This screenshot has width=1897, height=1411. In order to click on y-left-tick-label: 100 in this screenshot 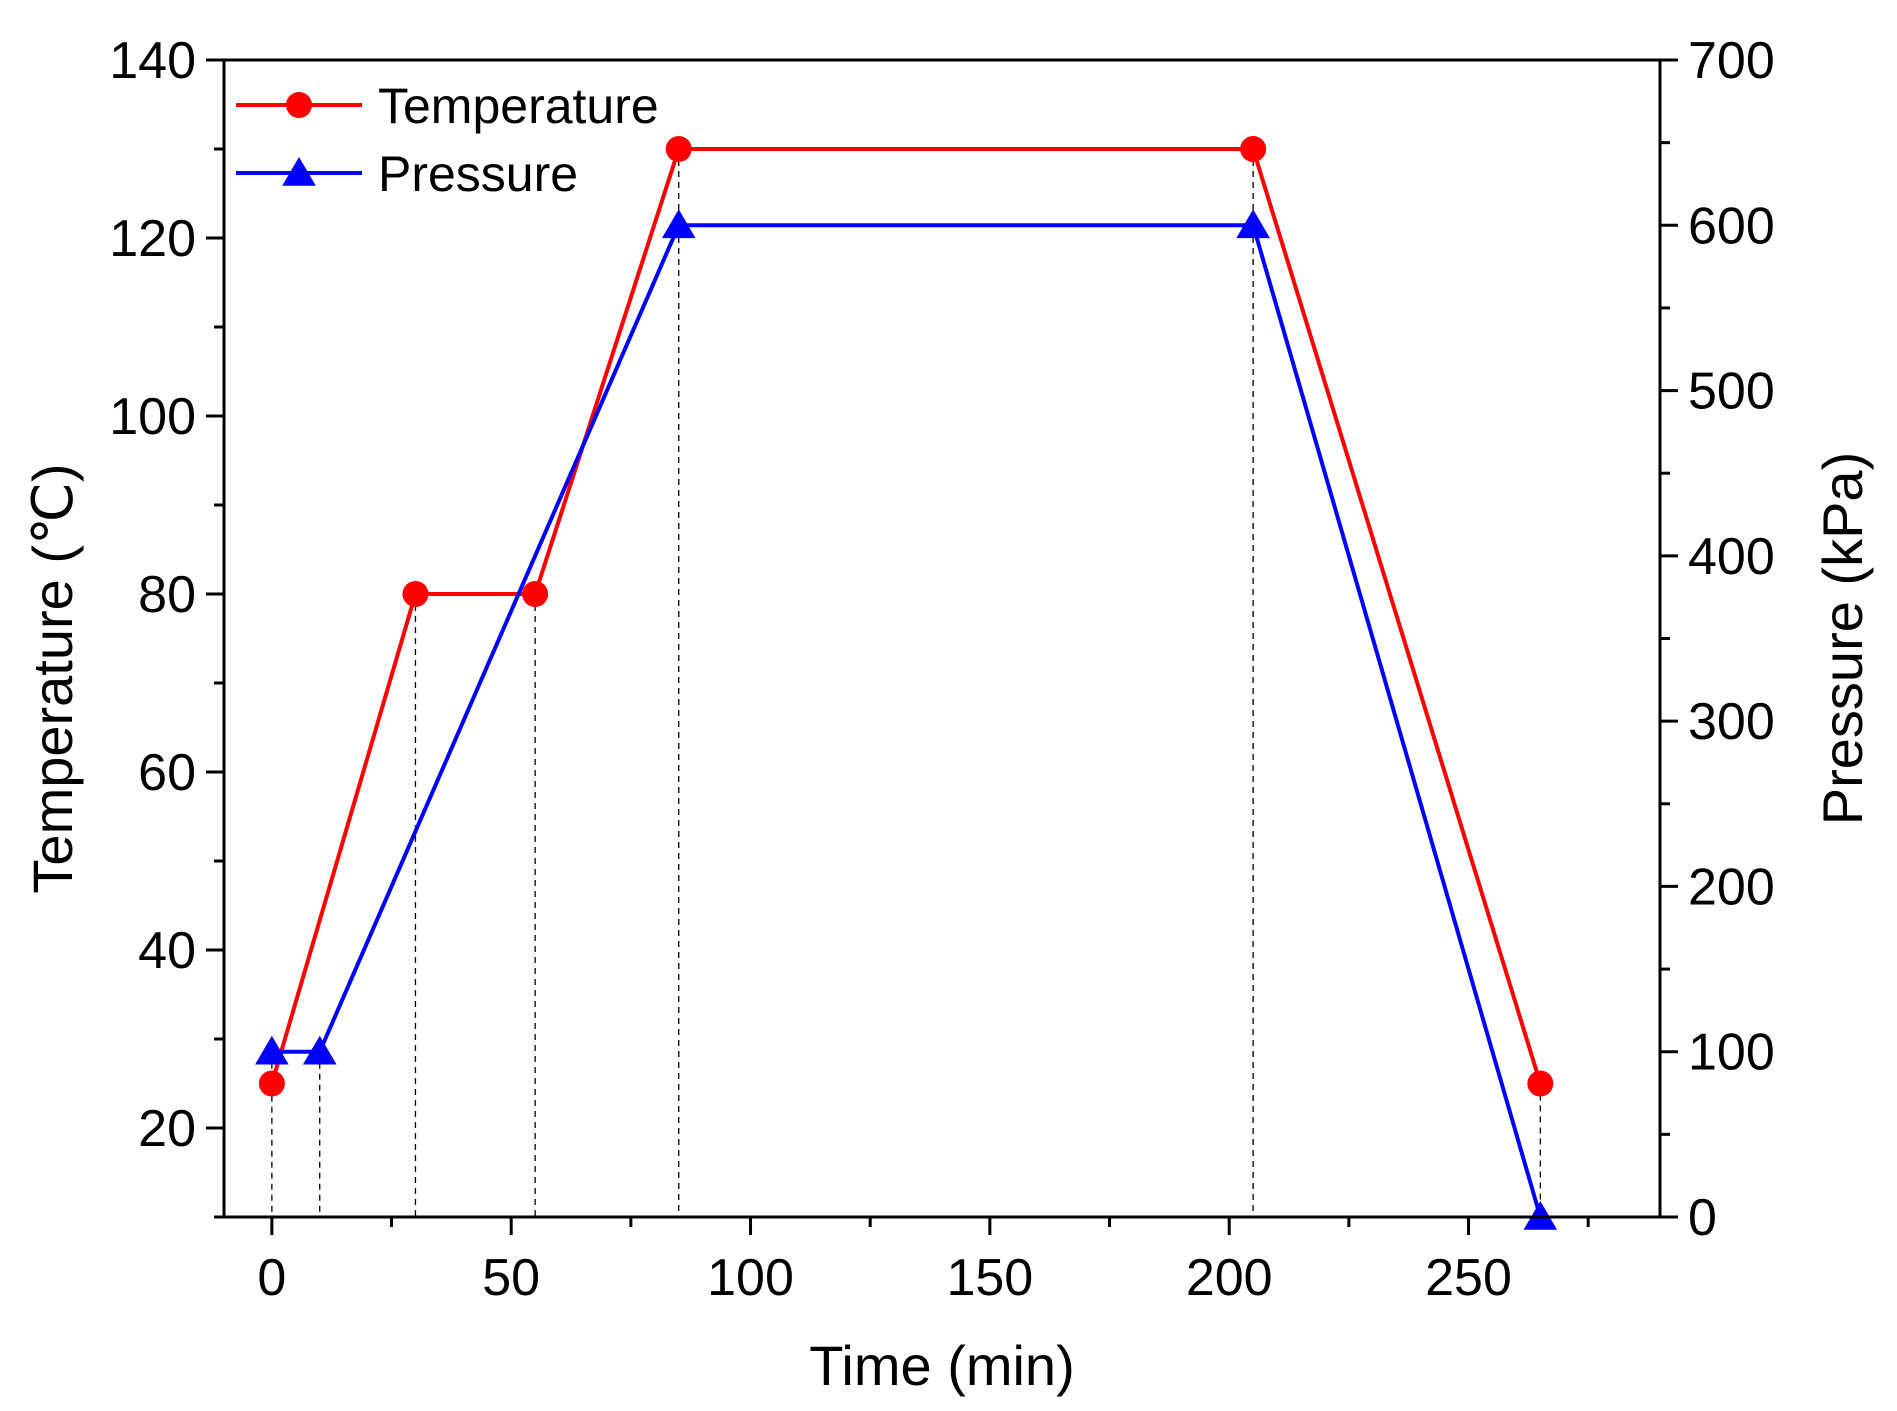, I will do `click(152, 417)`.